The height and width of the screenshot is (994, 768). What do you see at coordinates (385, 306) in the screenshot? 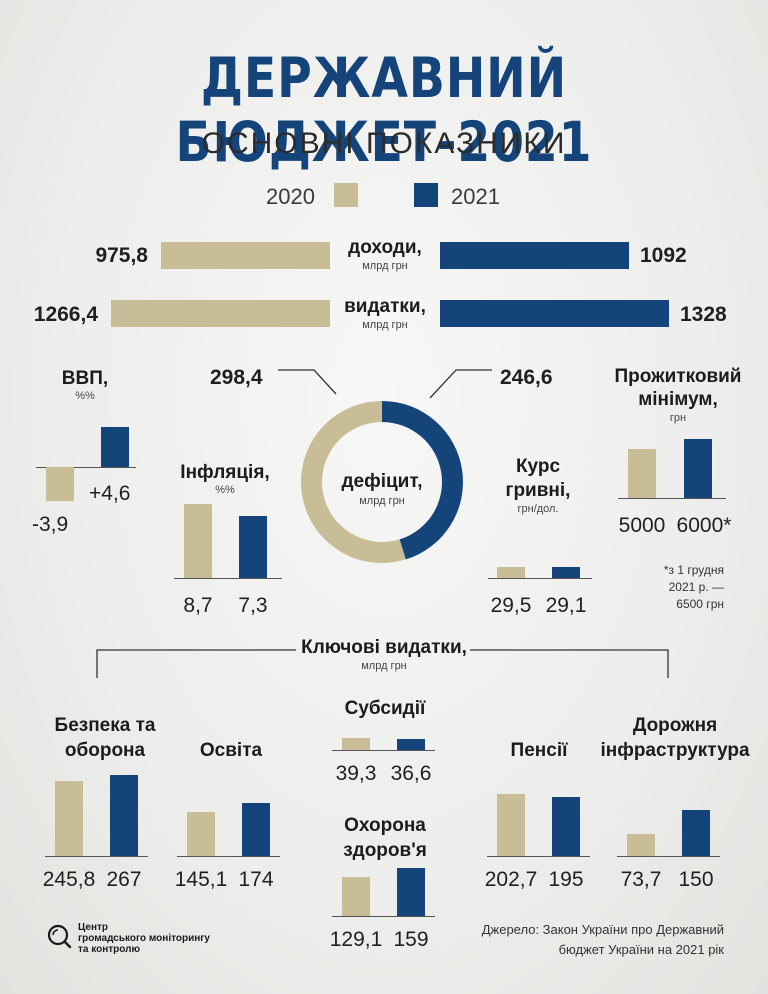
I see `expense-label: видатки,` at bounding box center [385, 306].